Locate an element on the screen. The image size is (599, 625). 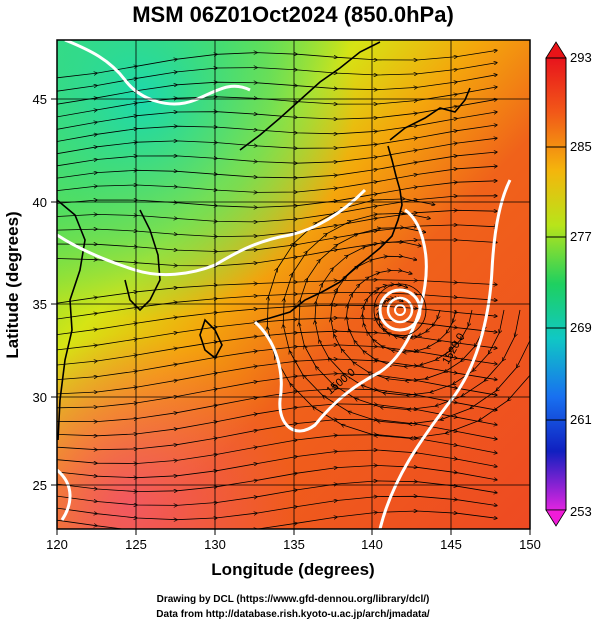
y-axis-label: Latitude (degrees) is located at coordinates (12, 284).